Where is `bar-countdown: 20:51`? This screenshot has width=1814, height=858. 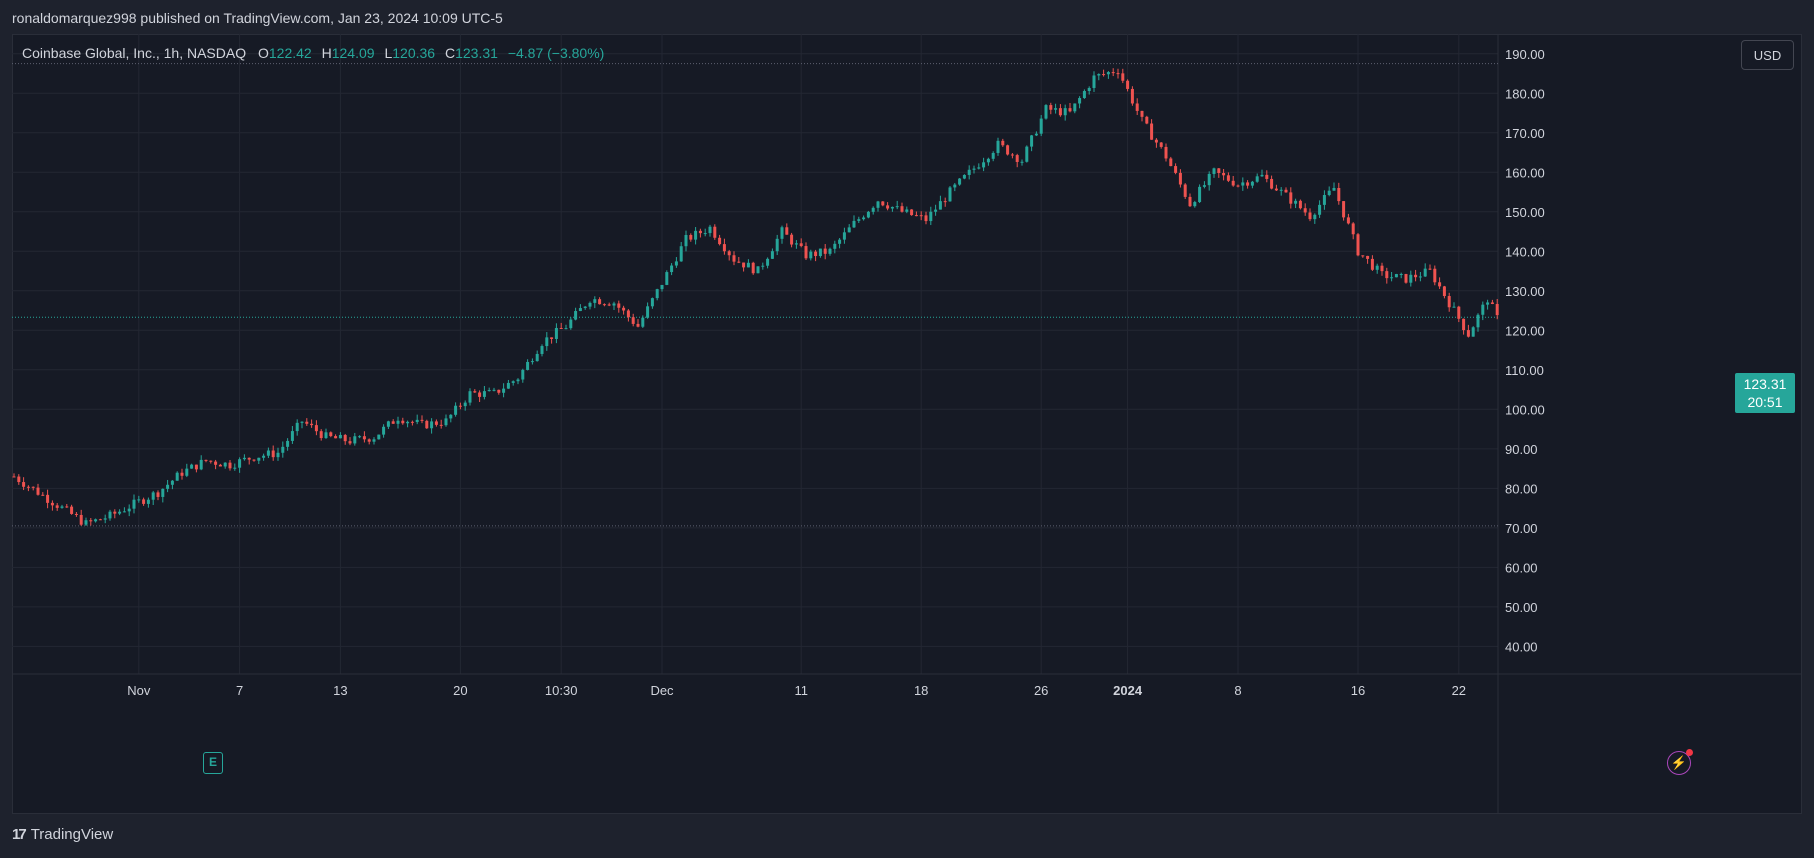
bar-countdown: 20:51 is located at coordinates (1765, 402).